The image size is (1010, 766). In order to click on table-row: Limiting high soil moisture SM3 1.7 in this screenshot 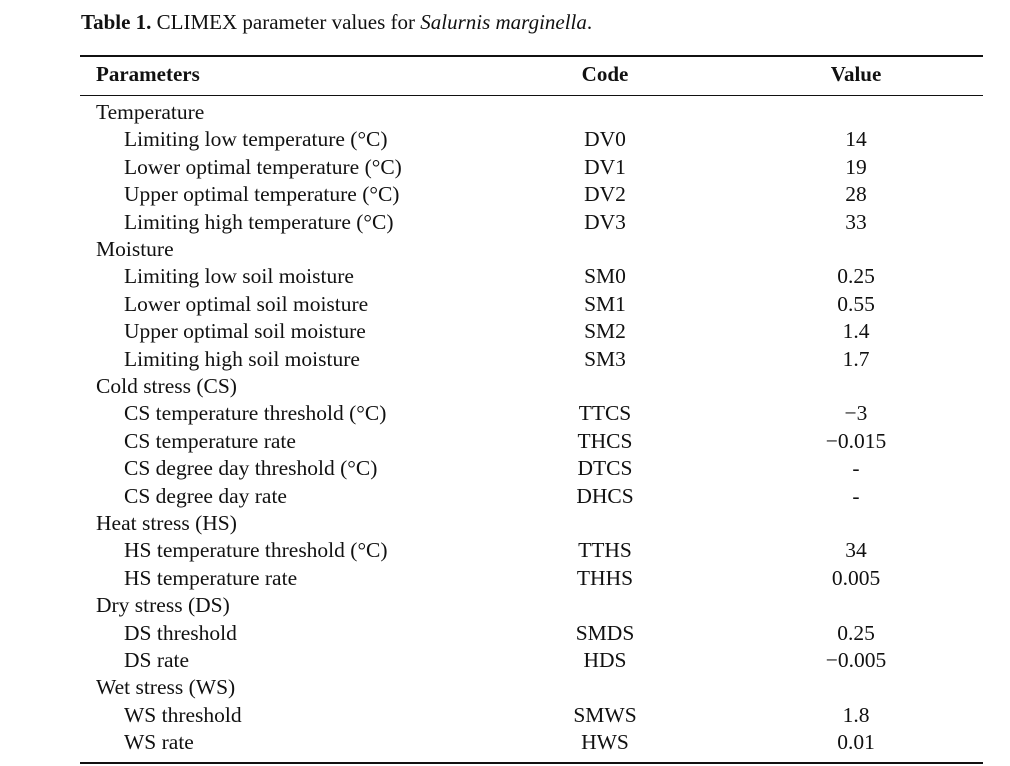, I will do `click(505, 360)`.